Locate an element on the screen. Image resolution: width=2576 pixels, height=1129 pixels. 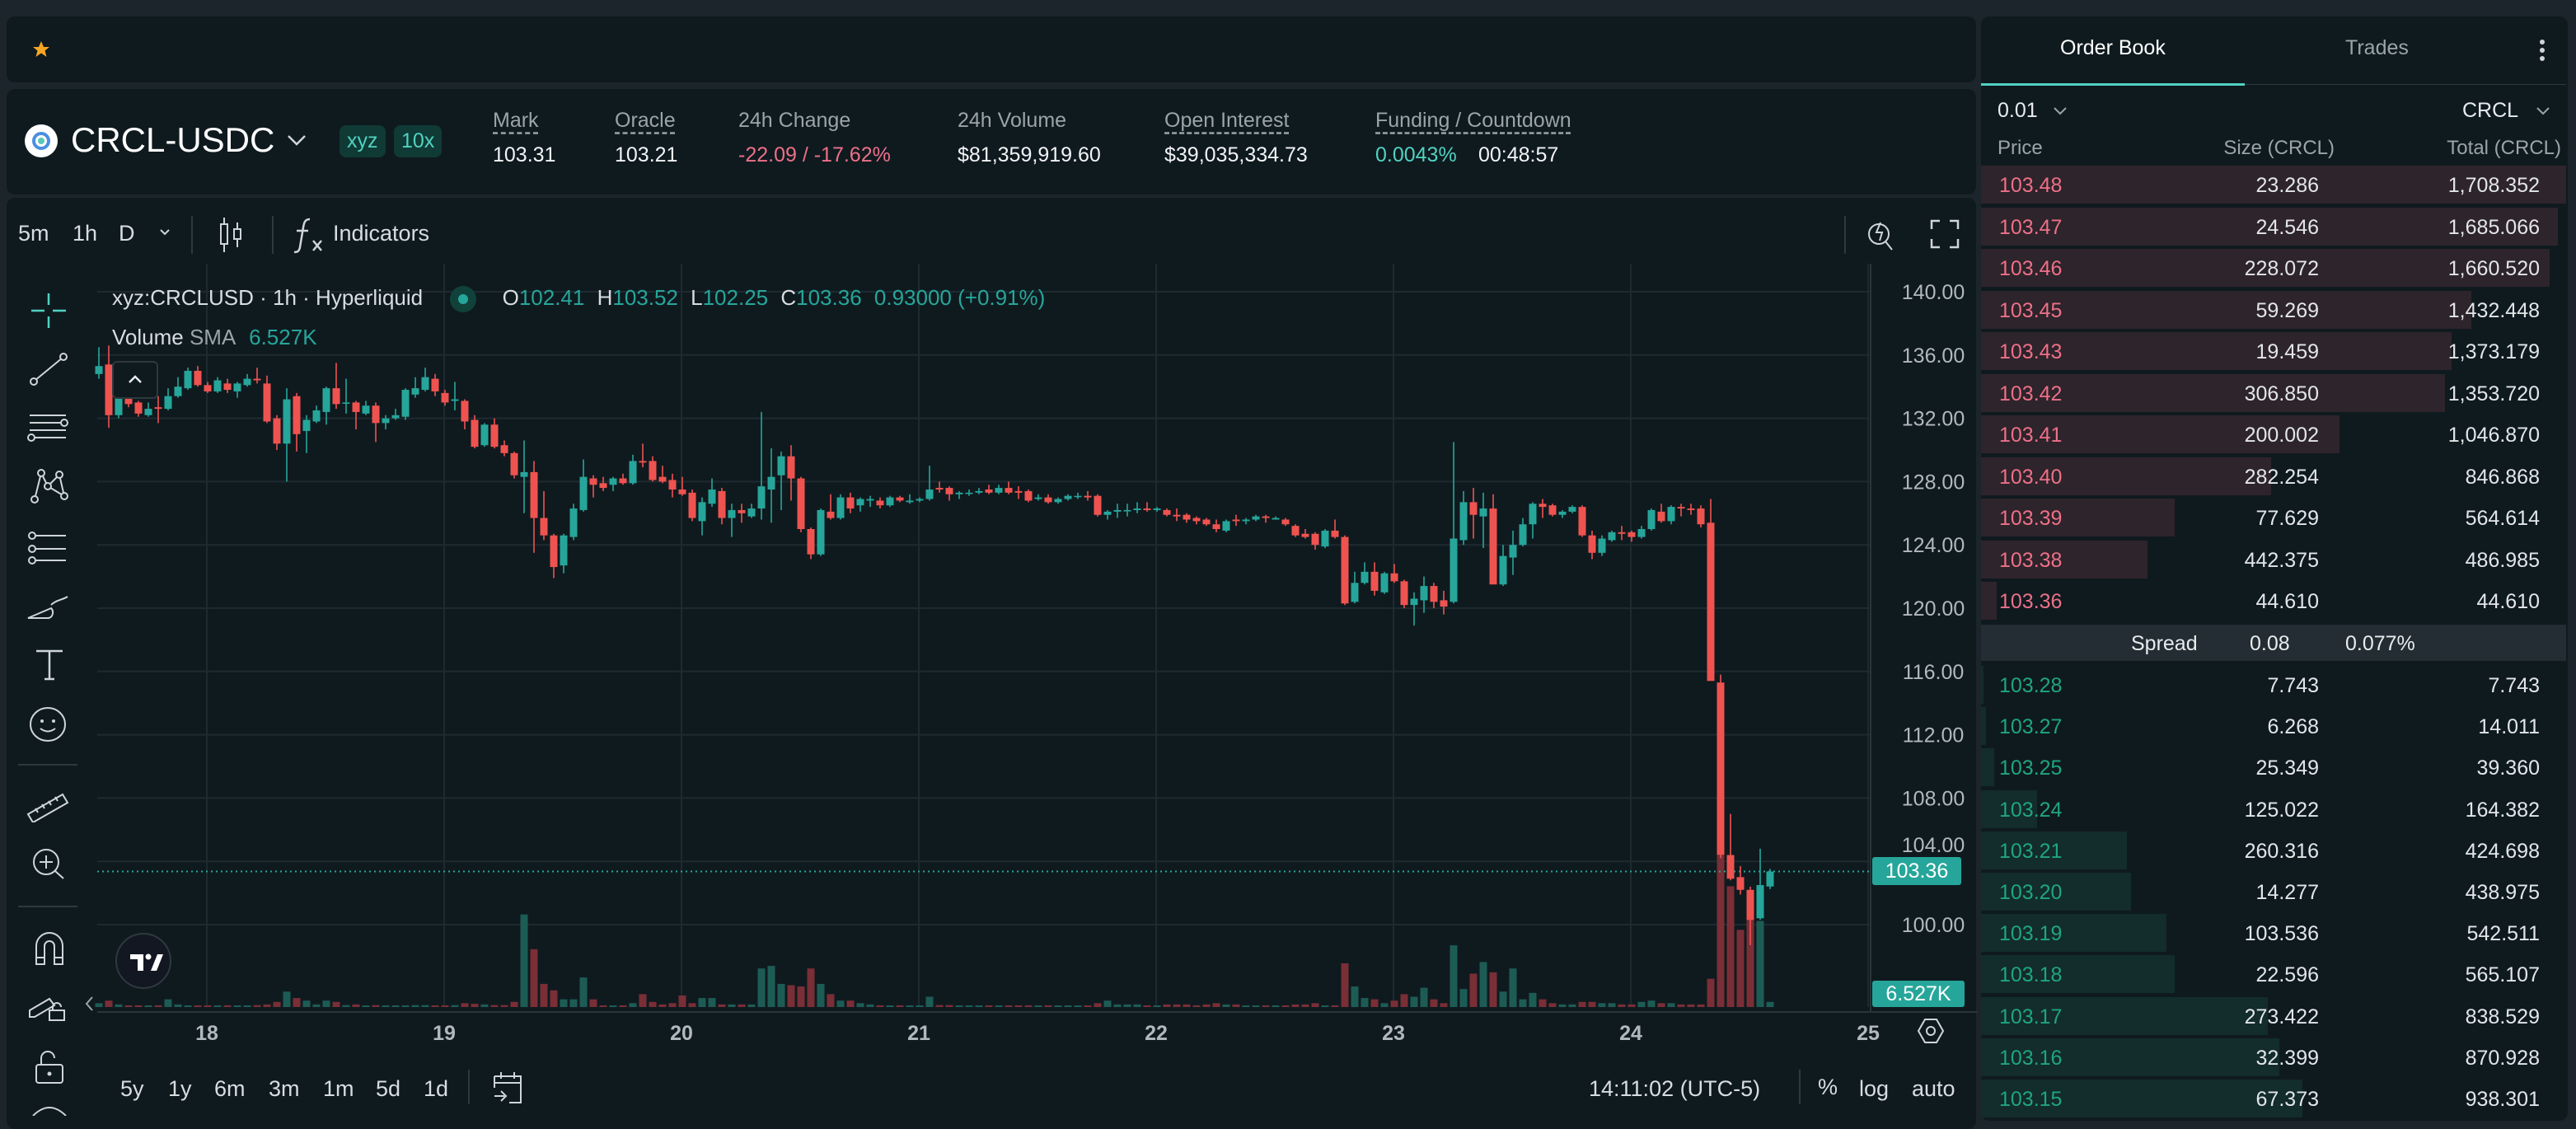
pattern-icon is located at coordinates (48, 487).